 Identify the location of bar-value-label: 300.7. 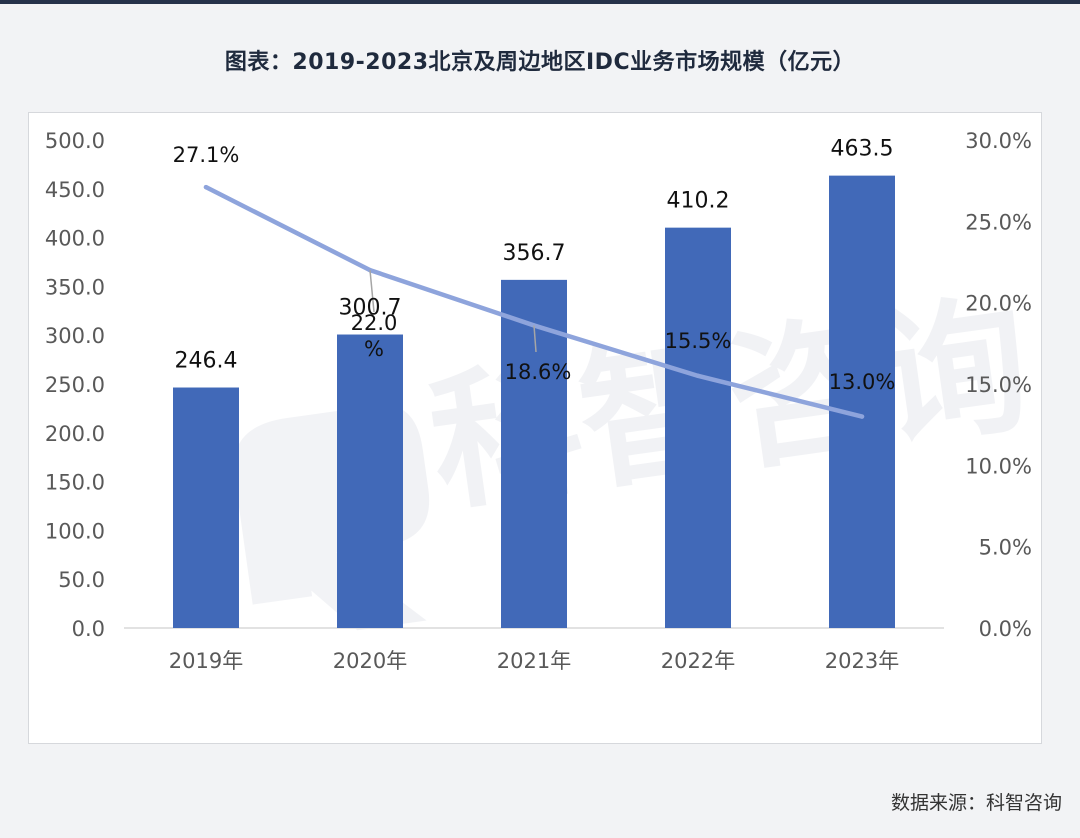
(370, 308).